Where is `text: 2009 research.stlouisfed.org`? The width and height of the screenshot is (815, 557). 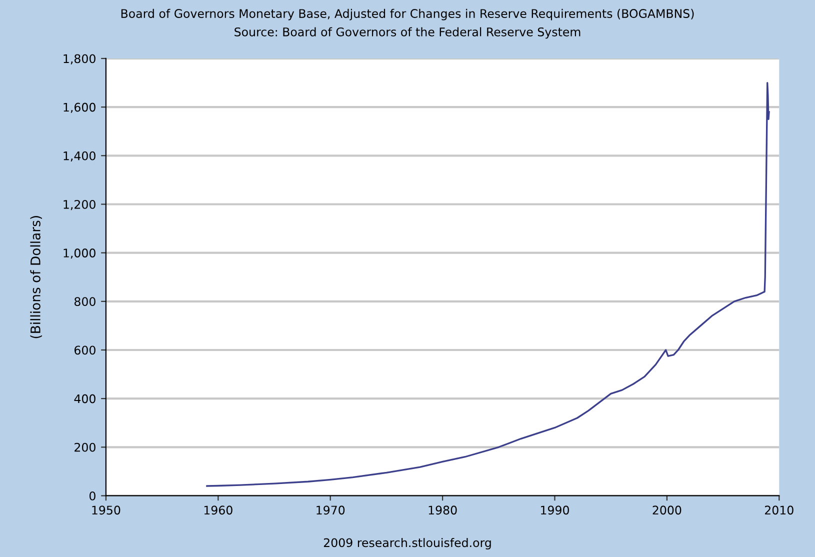
text: 2009 research.stlouisfed.org is located at coordinates (407, 544).